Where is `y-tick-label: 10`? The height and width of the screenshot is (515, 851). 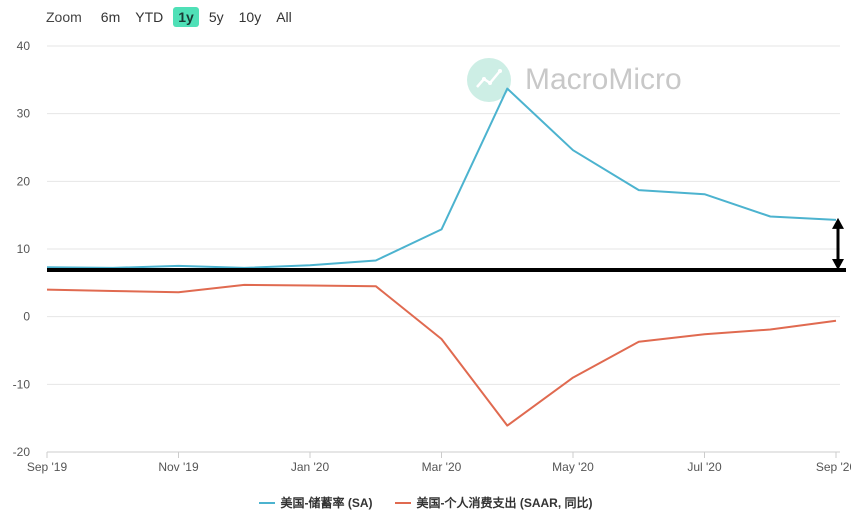 y-tick-label: 10 is located at coordinates (24, 249).